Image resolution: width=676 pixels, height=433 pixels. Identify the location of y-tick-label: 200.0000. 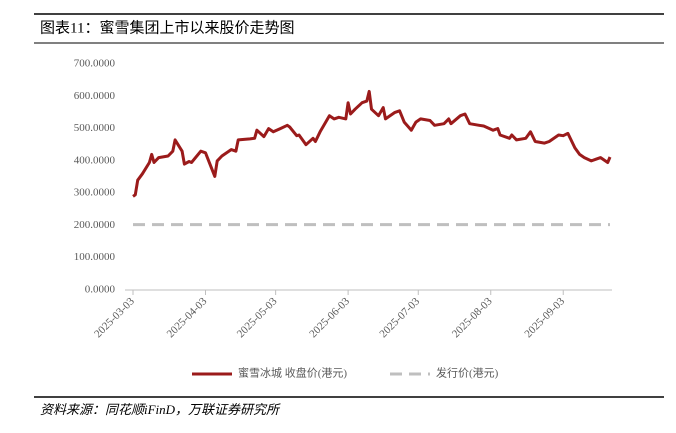
(95, 225).